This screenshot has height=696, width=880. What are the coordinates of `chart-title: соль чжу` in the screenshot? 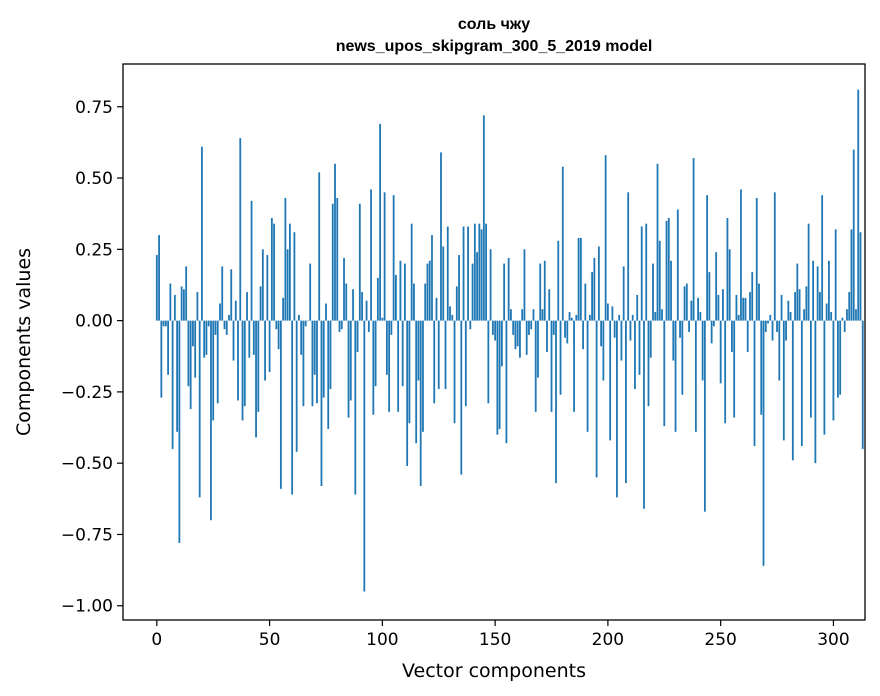 It's located at (494, 24).